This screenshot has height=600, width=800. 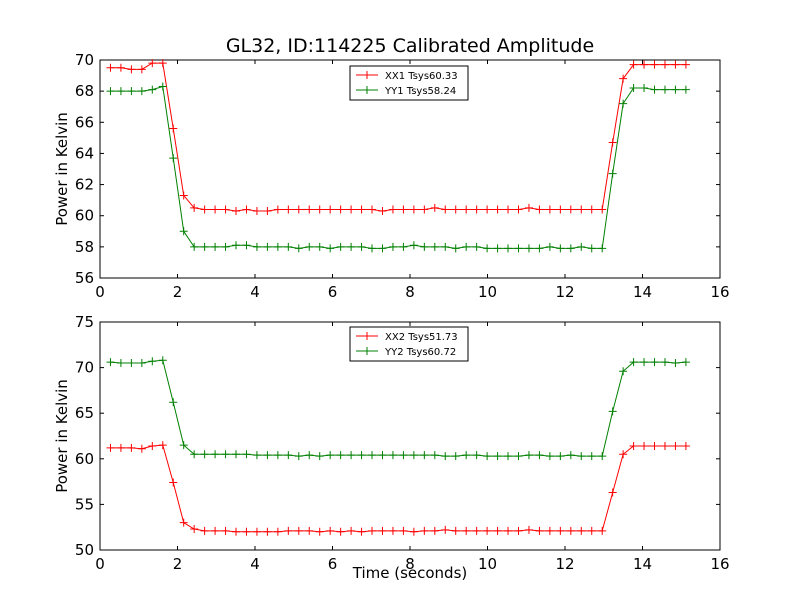 I want to click on x-tick-label: 10, so click(x=487, y=292).